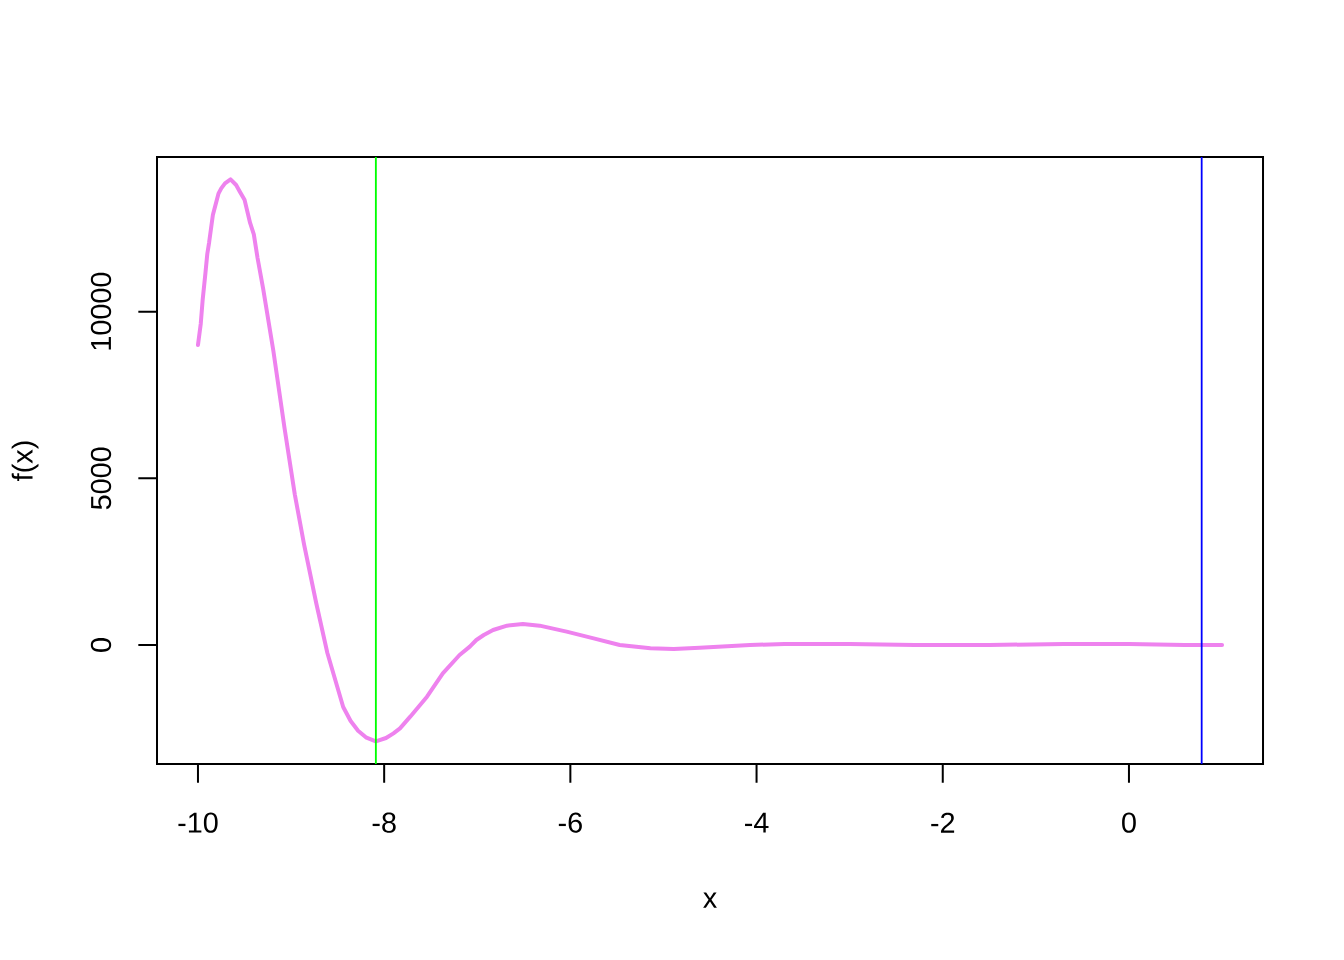  Describe the element at coordinates (570, 822) in the screenshot. I see `x-tick-label: -6` at that location.